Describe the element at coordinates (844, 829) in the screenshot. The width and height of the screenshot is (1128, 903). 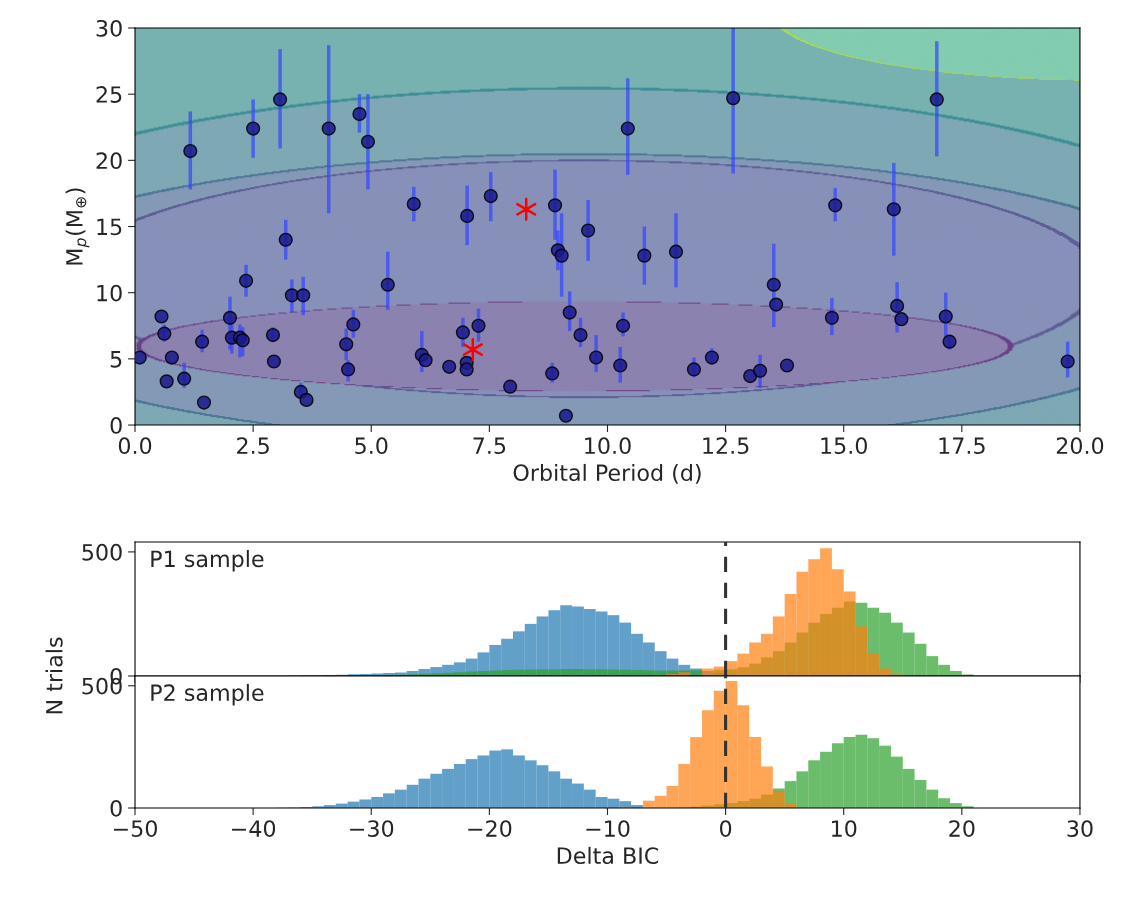
I see `x-tick-label: 10` at that location.